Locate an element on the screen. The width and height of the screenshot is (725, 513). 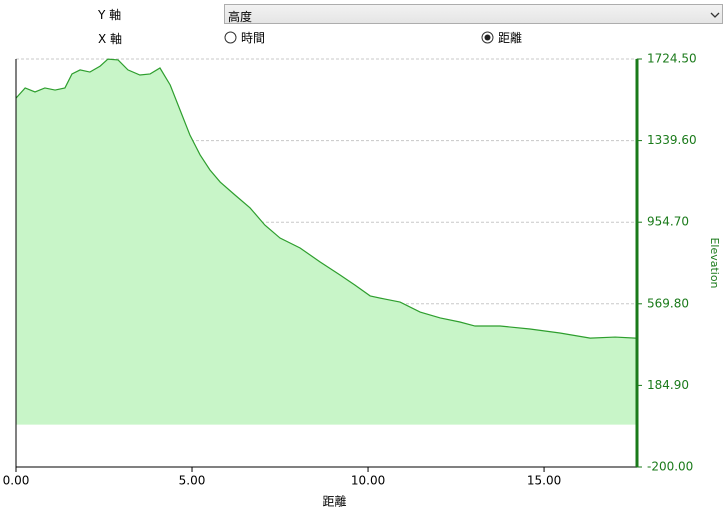
y-tick-label: 954.70 is located at coordinates (668, 222).